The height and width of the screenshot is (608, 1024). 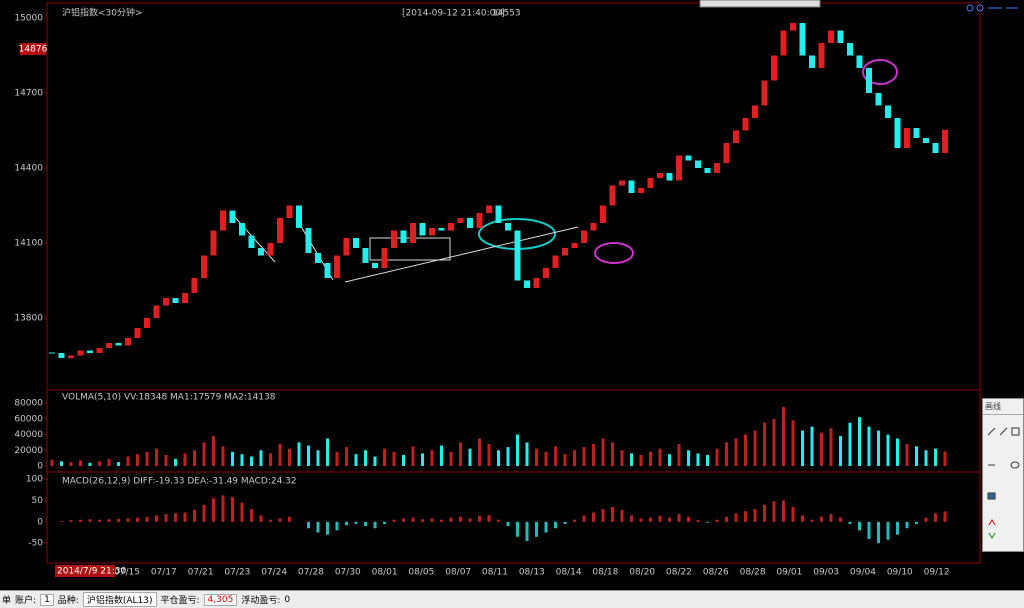 What do you see at coordinates (421, 573) in the screenshot?
I see `x-tick-label: 08/05` at bounding box center [421, 573].